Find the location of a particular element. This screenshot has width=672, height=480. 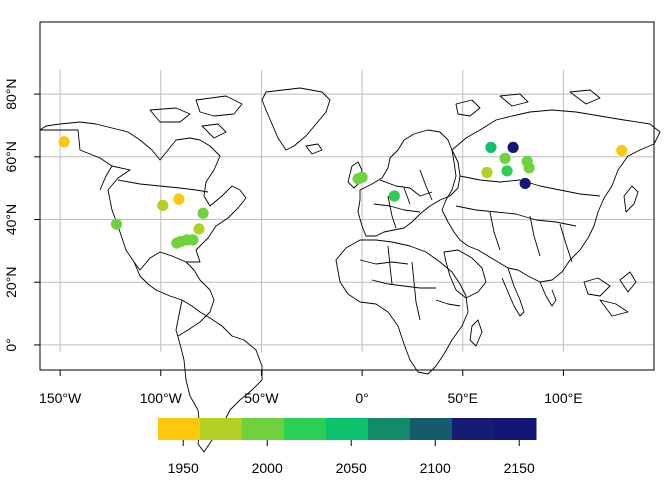

x-tick-label: 0° is located at coordinates (361, 398).